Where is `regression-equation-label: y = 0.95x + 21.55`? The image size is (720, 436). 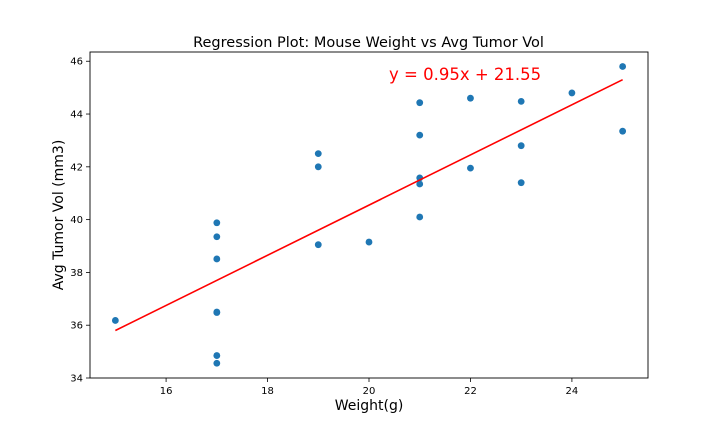
regression-equation-label: y = 0.95x + 21.55 is located at coordinates (465, 74).